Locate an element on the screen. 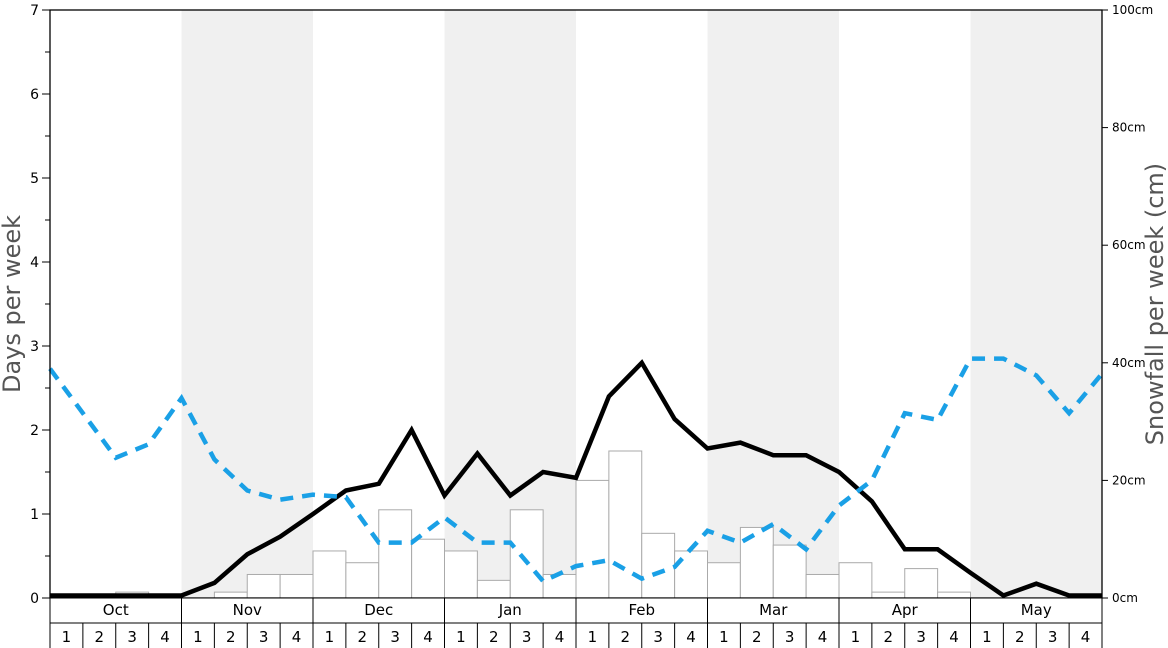 This screenshot has height=648, width=1168. month-label: Feb is located at coordinates (641, 610).